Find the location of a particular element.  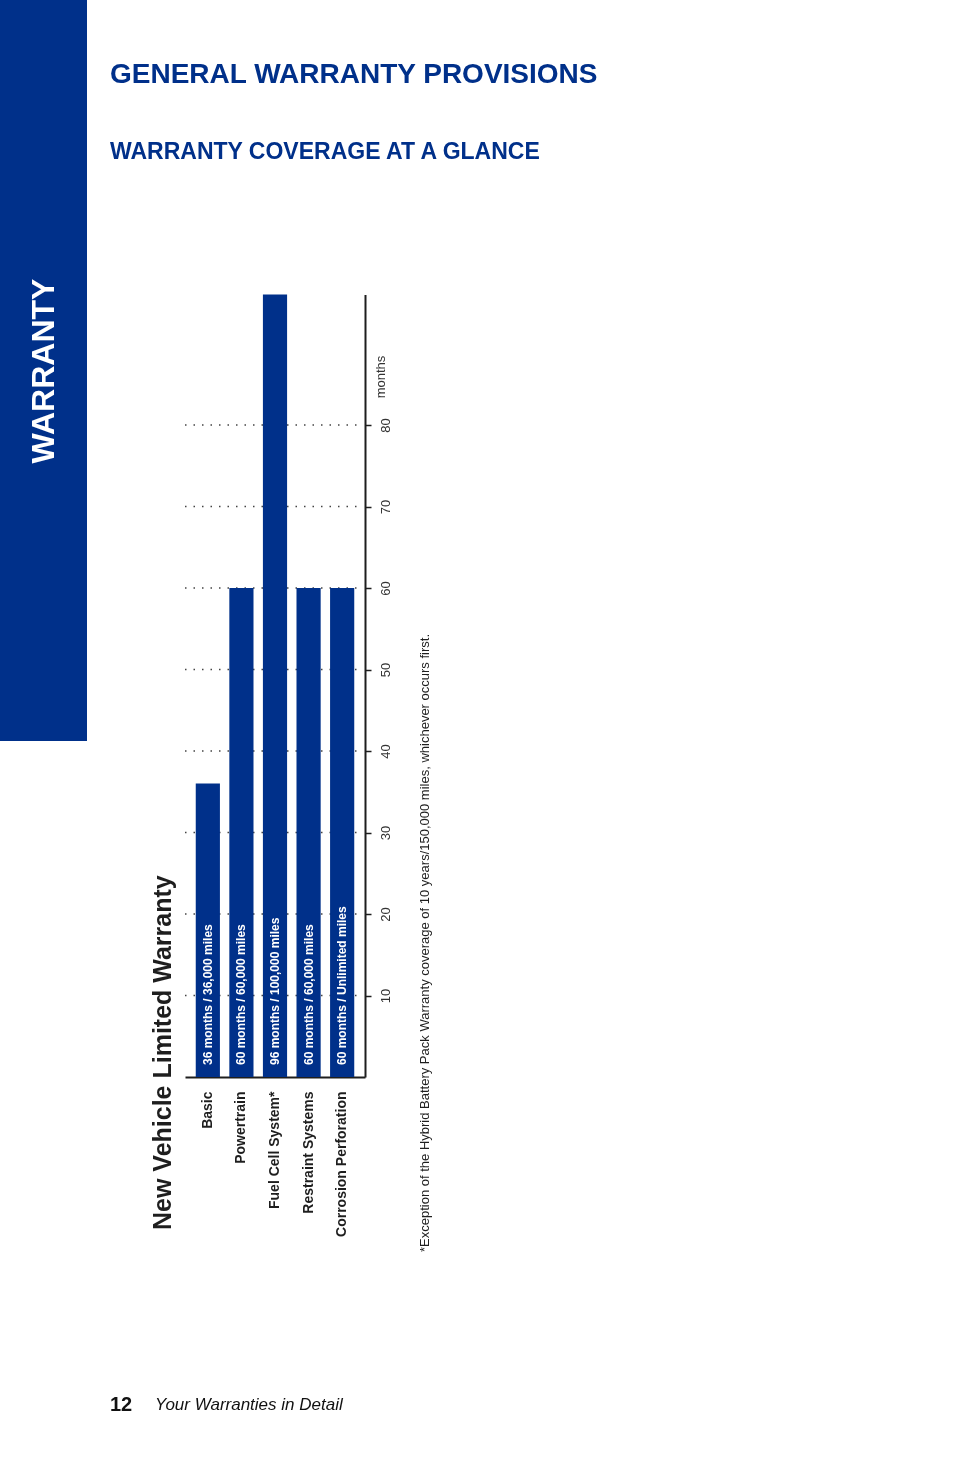

x-tick-label: Restraint Systems is located at coordinates (307, 1152).